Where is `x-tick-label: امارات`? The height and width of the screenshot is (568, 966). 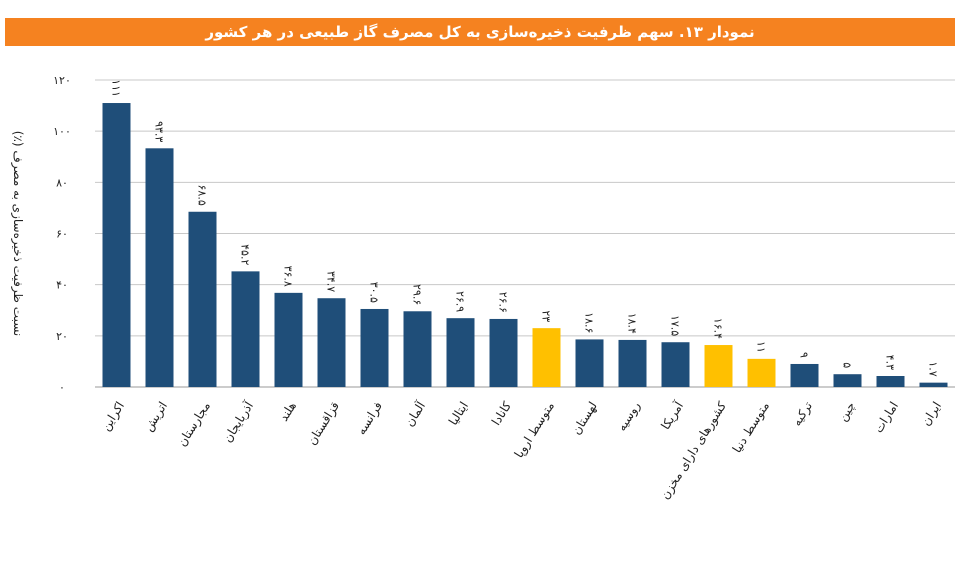
x-tick-label: امارات is located at coordinates (886, 417).